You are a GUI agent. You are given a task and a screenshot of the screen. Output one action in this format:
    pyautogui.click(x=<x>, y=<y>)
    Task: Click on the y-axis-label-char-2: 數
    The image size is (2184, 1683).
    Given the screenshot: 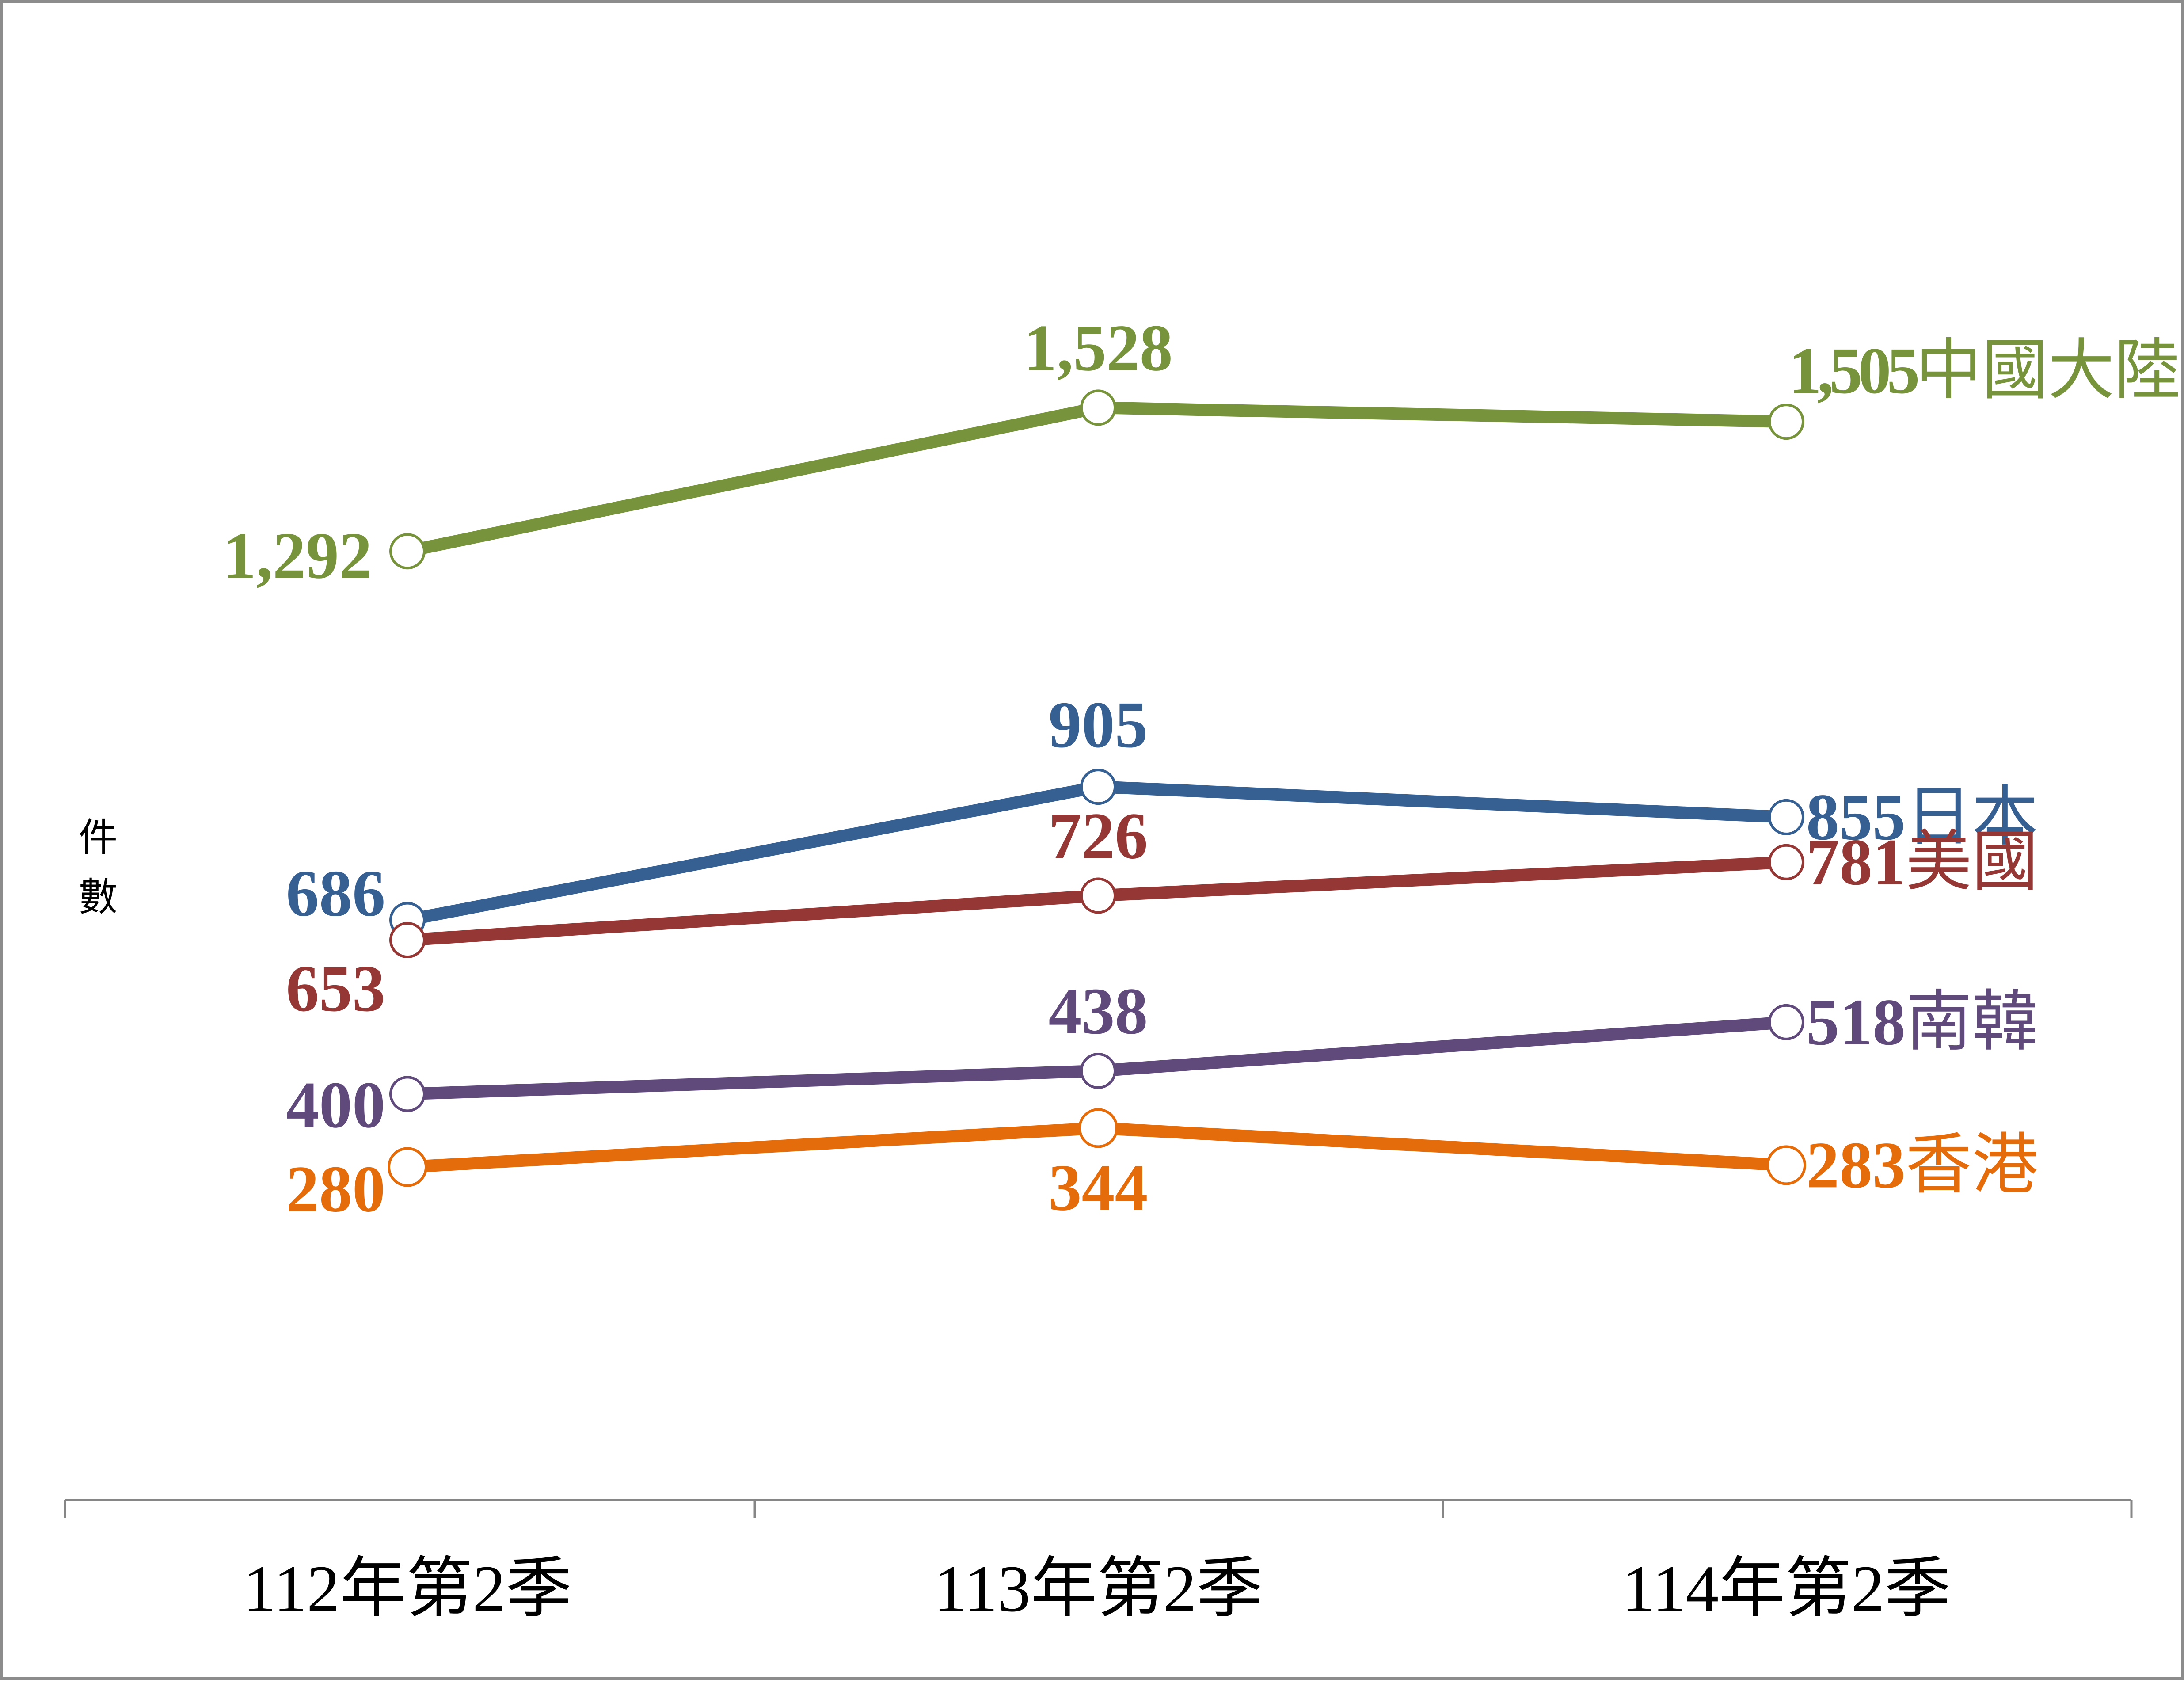 What is the action you would take?
    pyautogui.click(x=98, y=897)
    